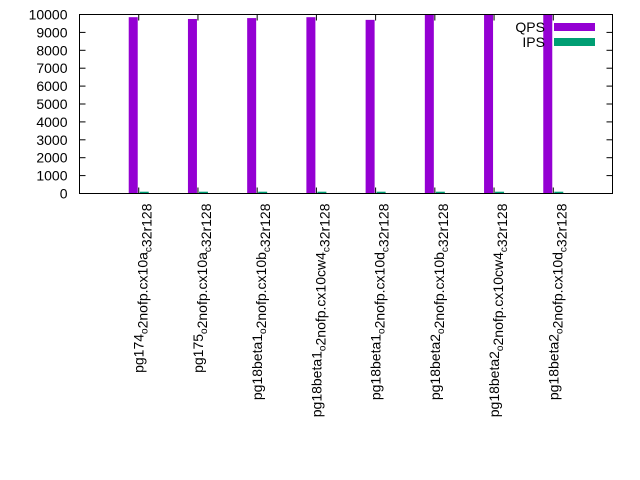 The image size is (640, 480). Describe the element at coordinates (64, 194) in the screenshot. I see `y-tick-label: 0` at that location.